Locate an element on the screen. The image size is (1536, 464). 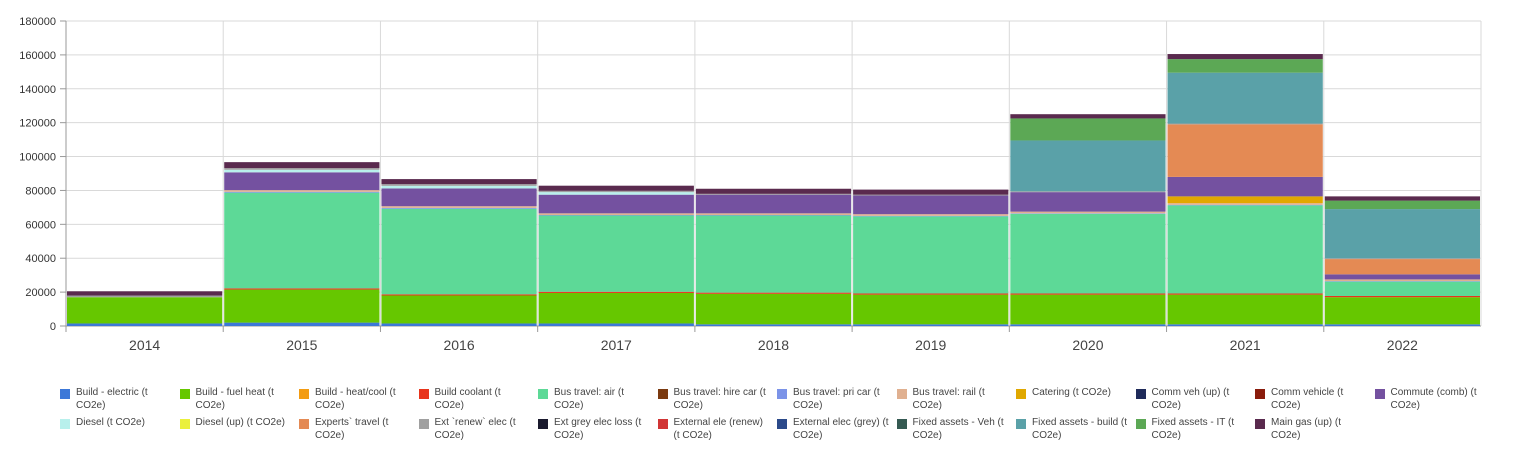
legend-item: Bus travel: hire car (t CO2e) is located at coordinates (717, 399).